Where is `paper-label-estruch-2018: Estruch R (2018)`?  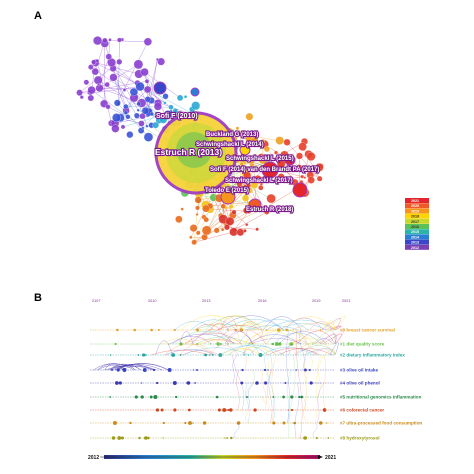 paper-label-estruch-2018: Estruch R (2018) is located at coordinates (270, 210).